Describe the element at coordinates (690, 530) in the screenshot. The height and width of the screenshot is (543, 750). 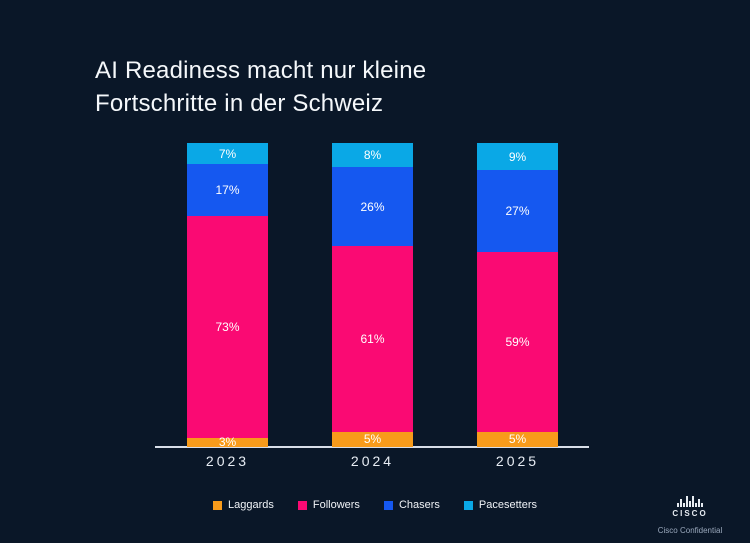
I see `confidential-note: Cisco Confidential` at that location.